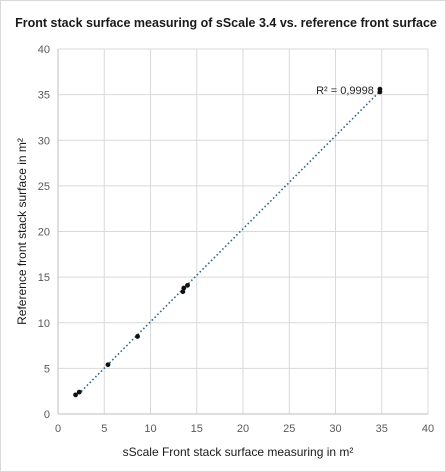 The width and height of the screenshot is (446, 472). Describe the element at coordinates (44, 187) in the screenshot. I see `y-tick-label: 25` at that location.